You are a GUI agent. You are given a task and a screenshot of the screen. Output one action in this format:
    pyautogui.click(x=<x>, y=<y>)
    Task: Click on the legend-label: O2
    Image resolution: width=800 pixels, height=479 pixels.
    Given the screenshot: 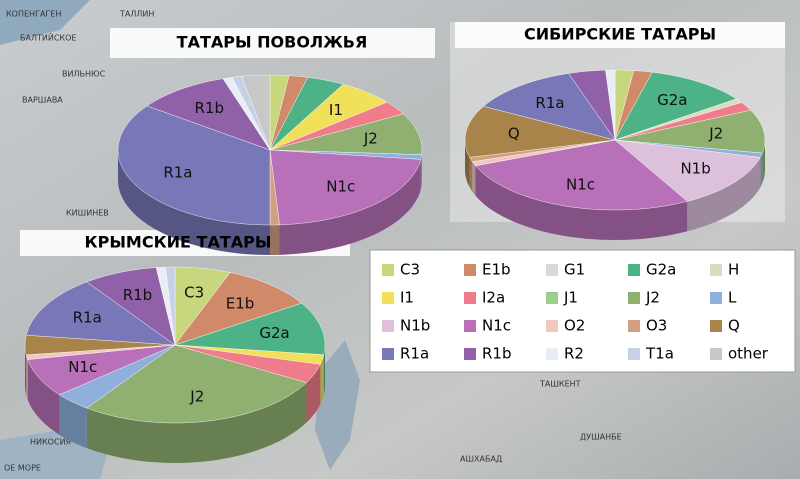 What is the action you would take?
    pyautogui.click(x=574, y=326)
    